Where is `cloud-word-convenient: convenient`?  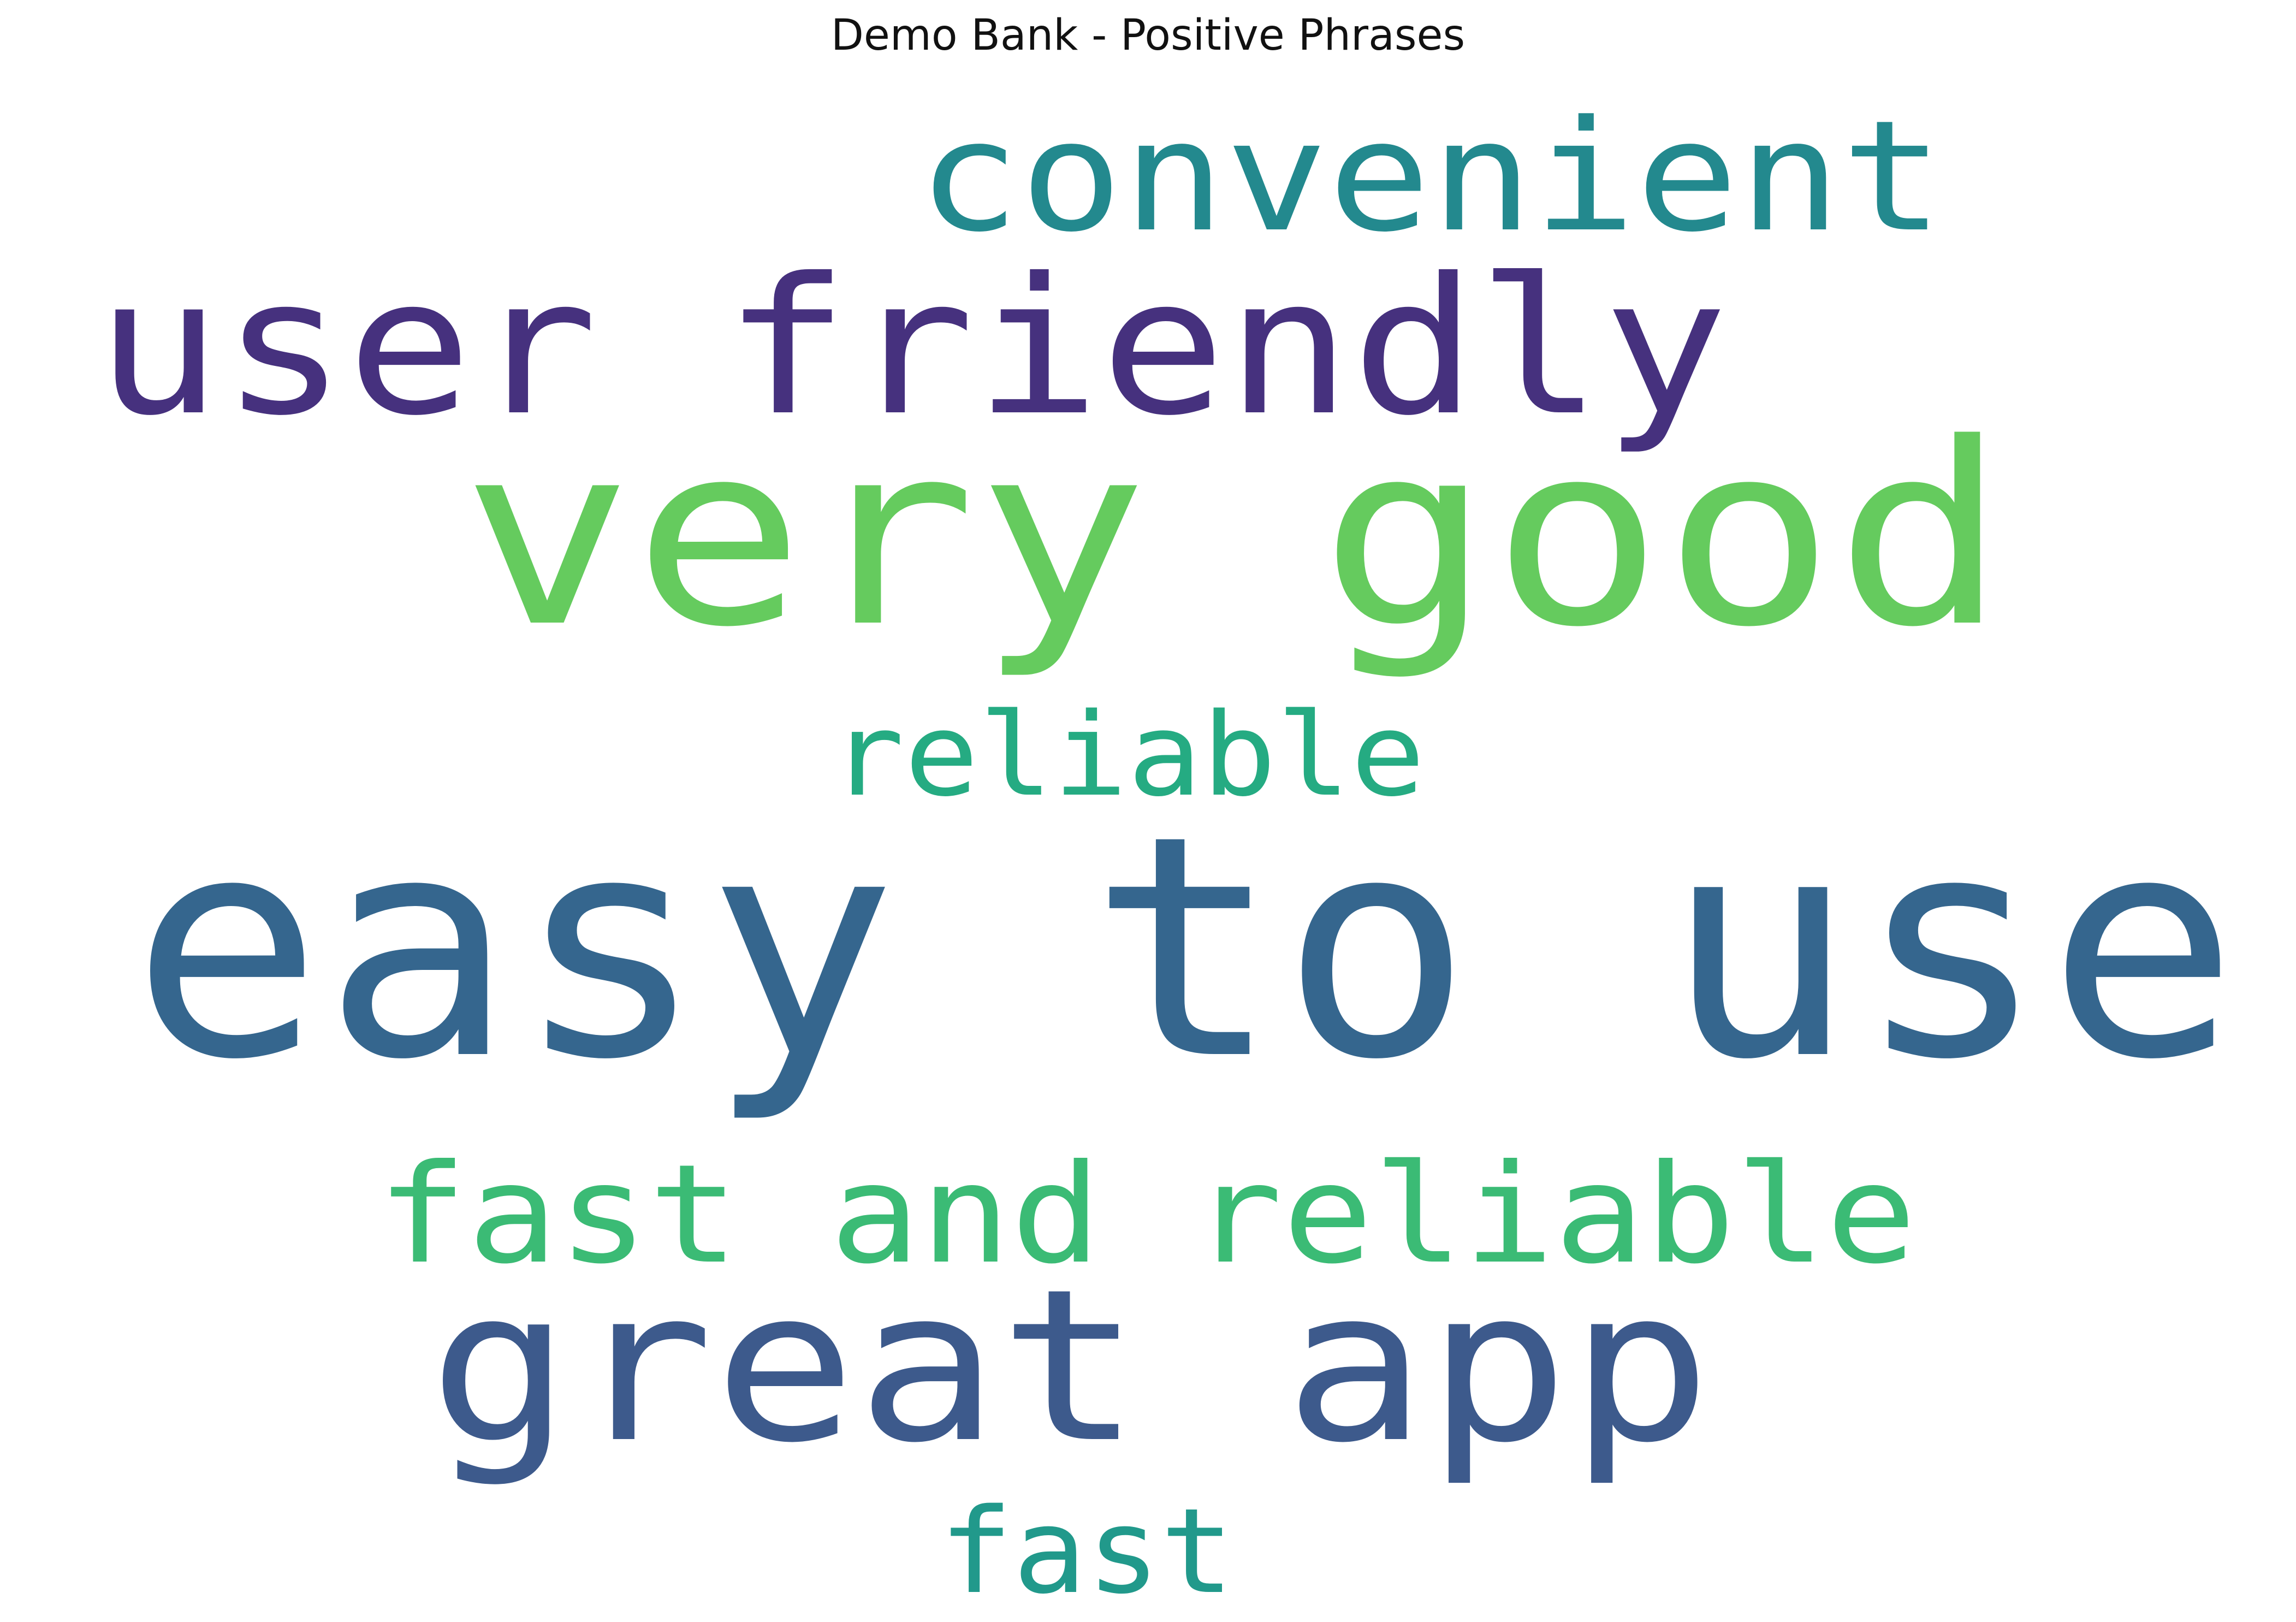
cloud-word-convenient: convenient is located at coordinates (1430, 177).